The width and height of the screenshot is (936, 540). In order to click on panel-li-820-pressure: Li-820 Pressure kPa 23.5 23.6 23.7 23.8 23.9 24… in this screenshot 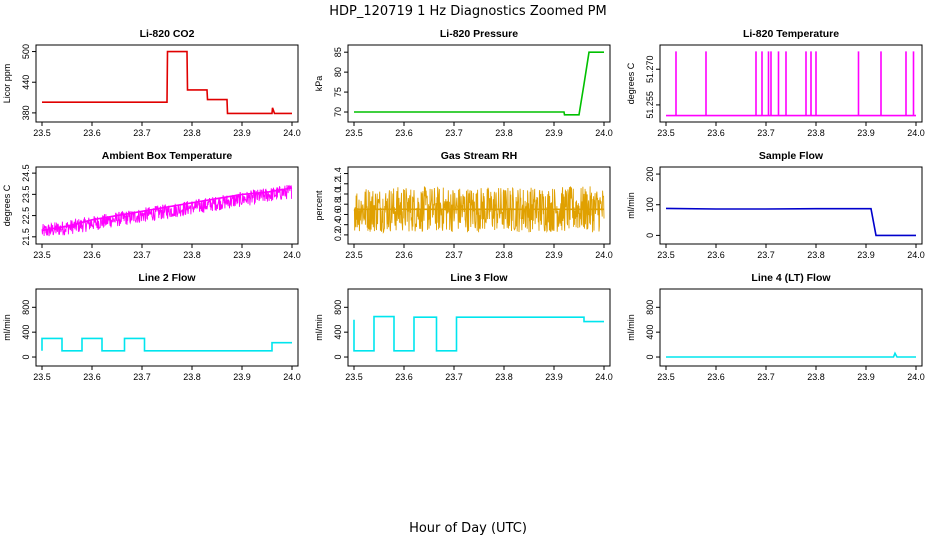, I will do `click(463, 83)`.